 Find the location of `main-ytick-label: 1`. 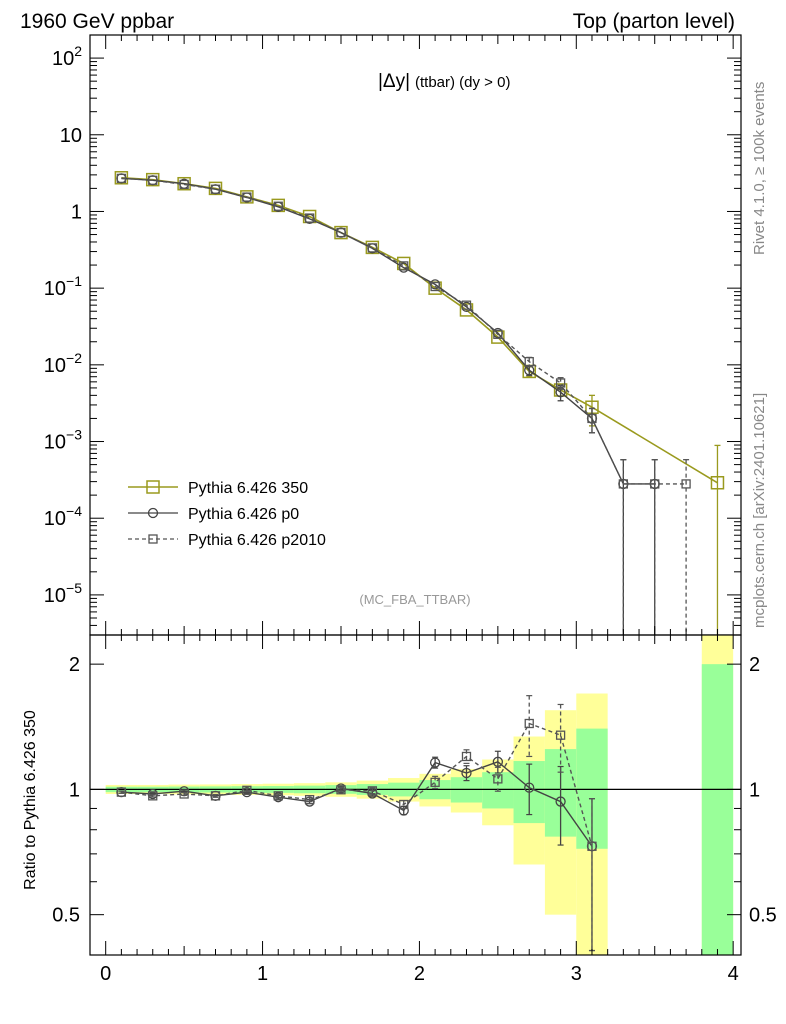

main-ytick-label: 1 is located at coordinates (76, 212).